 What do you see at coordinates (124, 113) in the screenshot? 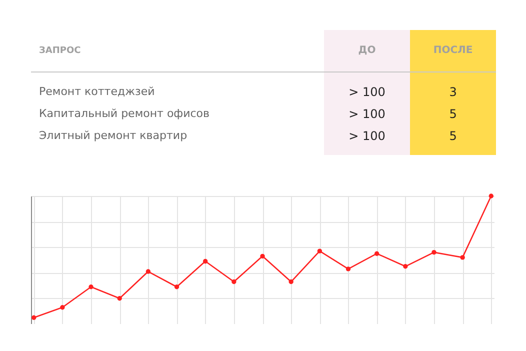
I see `category-label: Капитальный ремонт офисов` at bounding box center [124, 113].